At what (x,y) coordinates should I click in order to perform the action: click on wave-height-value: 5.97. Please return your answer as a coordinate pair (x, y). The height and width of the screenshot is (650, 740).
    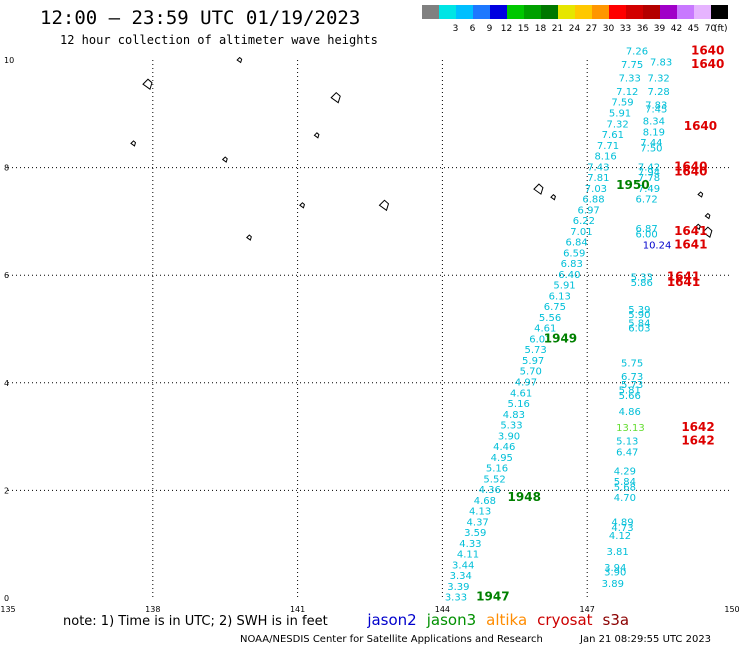
    Looking at the image, I should click on (533, 361).